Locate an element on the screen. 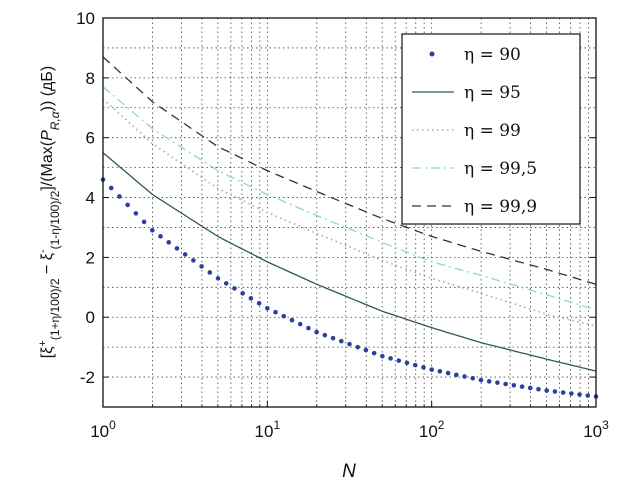 Image resolution: width=626 pixels, height=490 pixels. legend-entry: η = 99,9 is located at coordinates (474, 207).